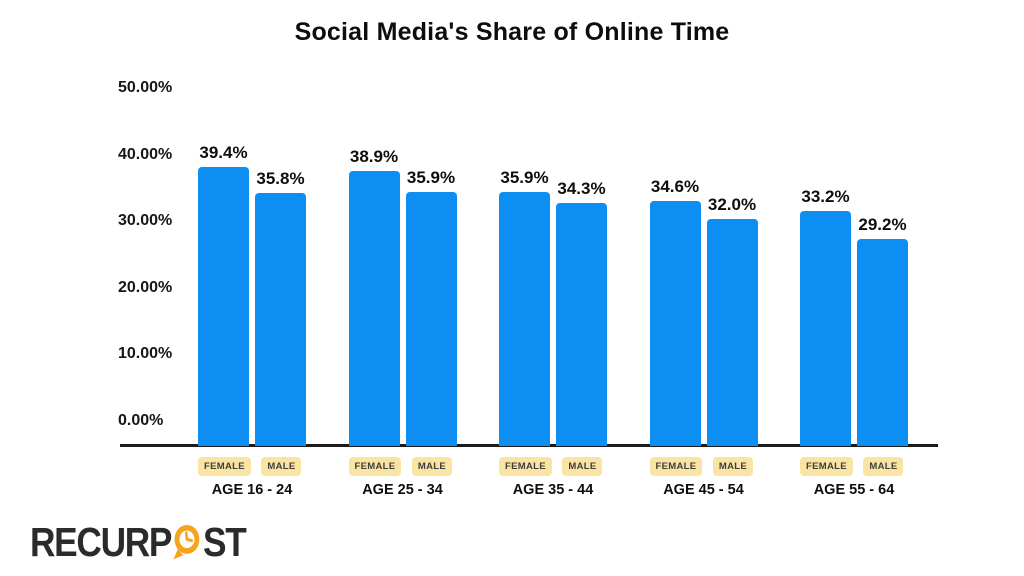 This screenshot has height=576, width=1024. Describe the element at coordinates (402, 490) in the screenshot. I see `x-axis-category-label: AGE 25 - 34` at that location.